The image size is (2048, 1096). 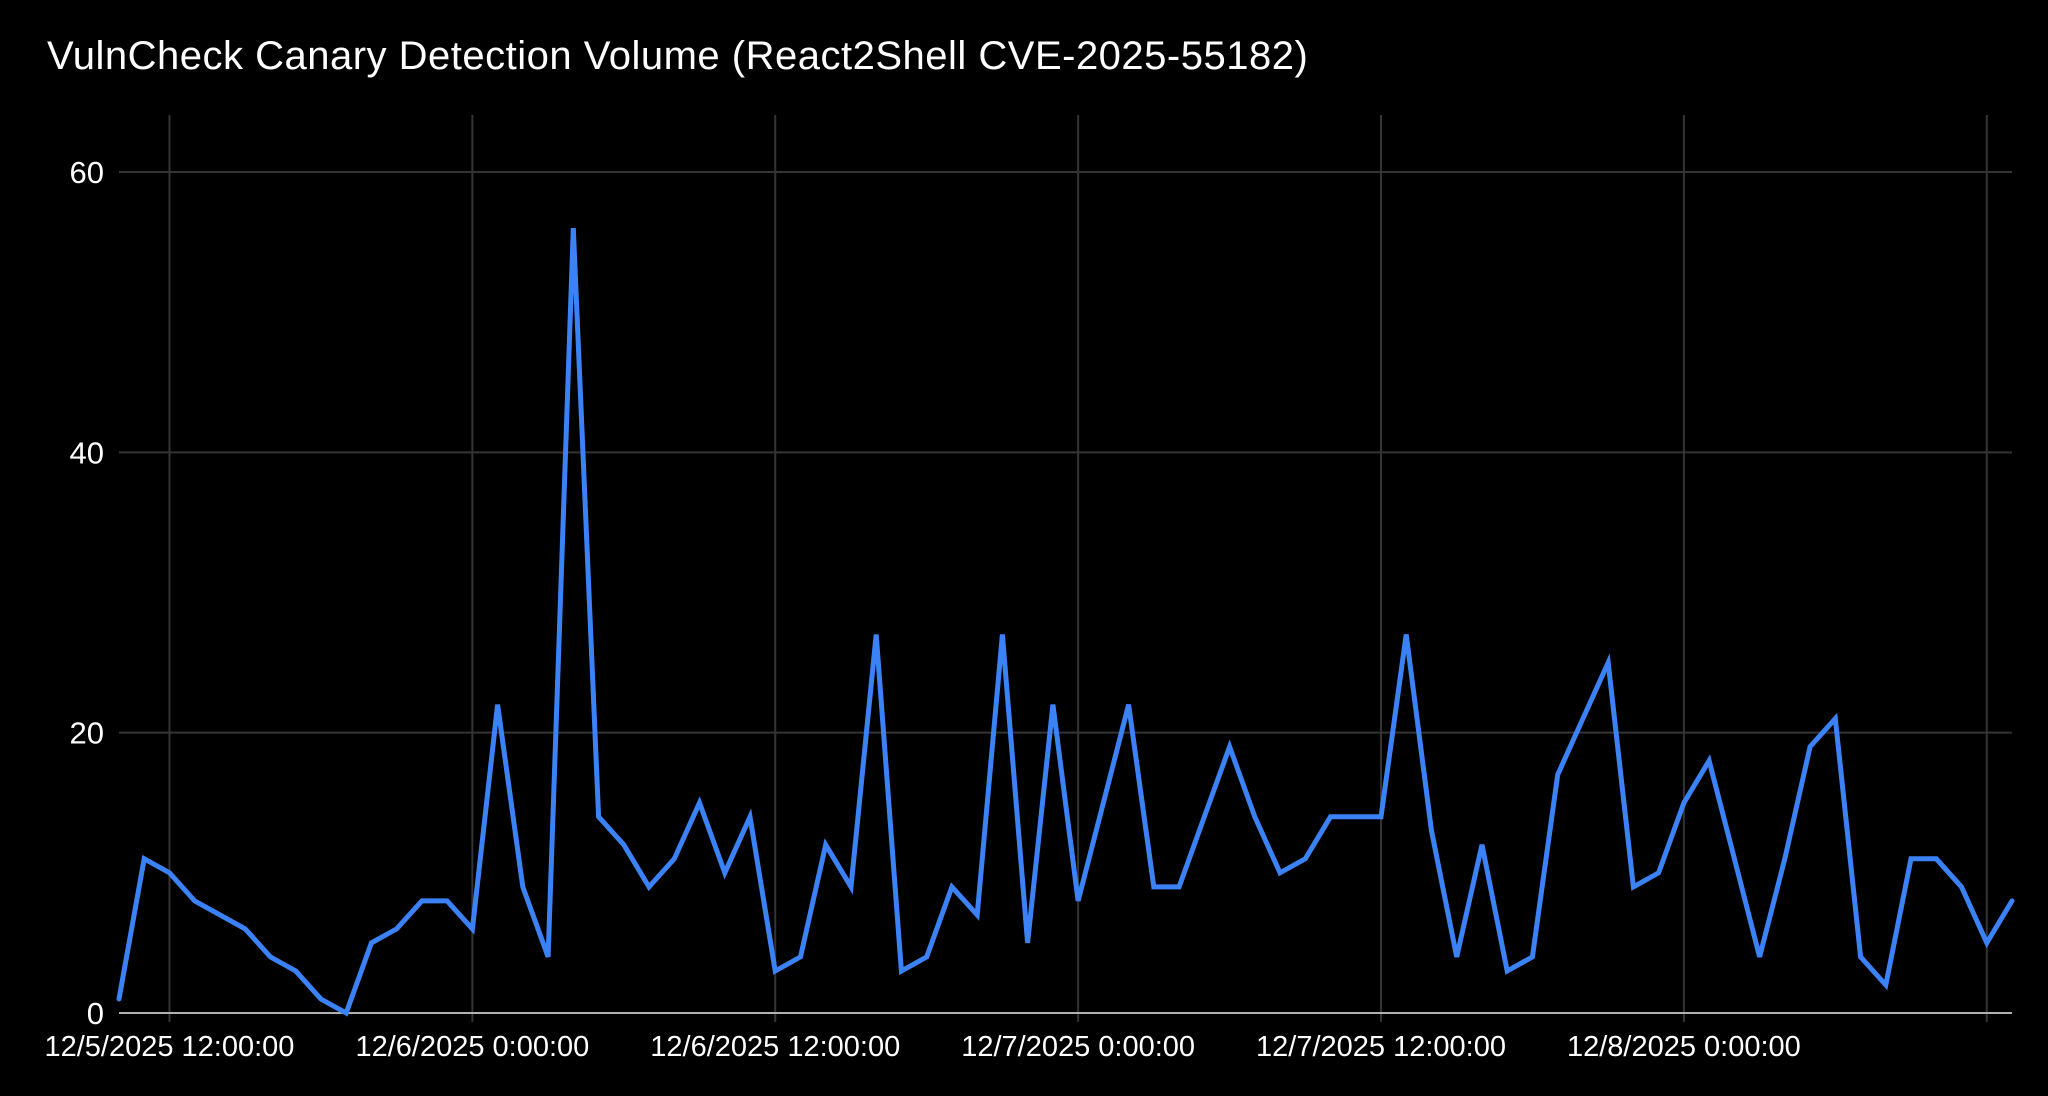 I want to click on y-tick-label: 40, so click(x=87, y=452).